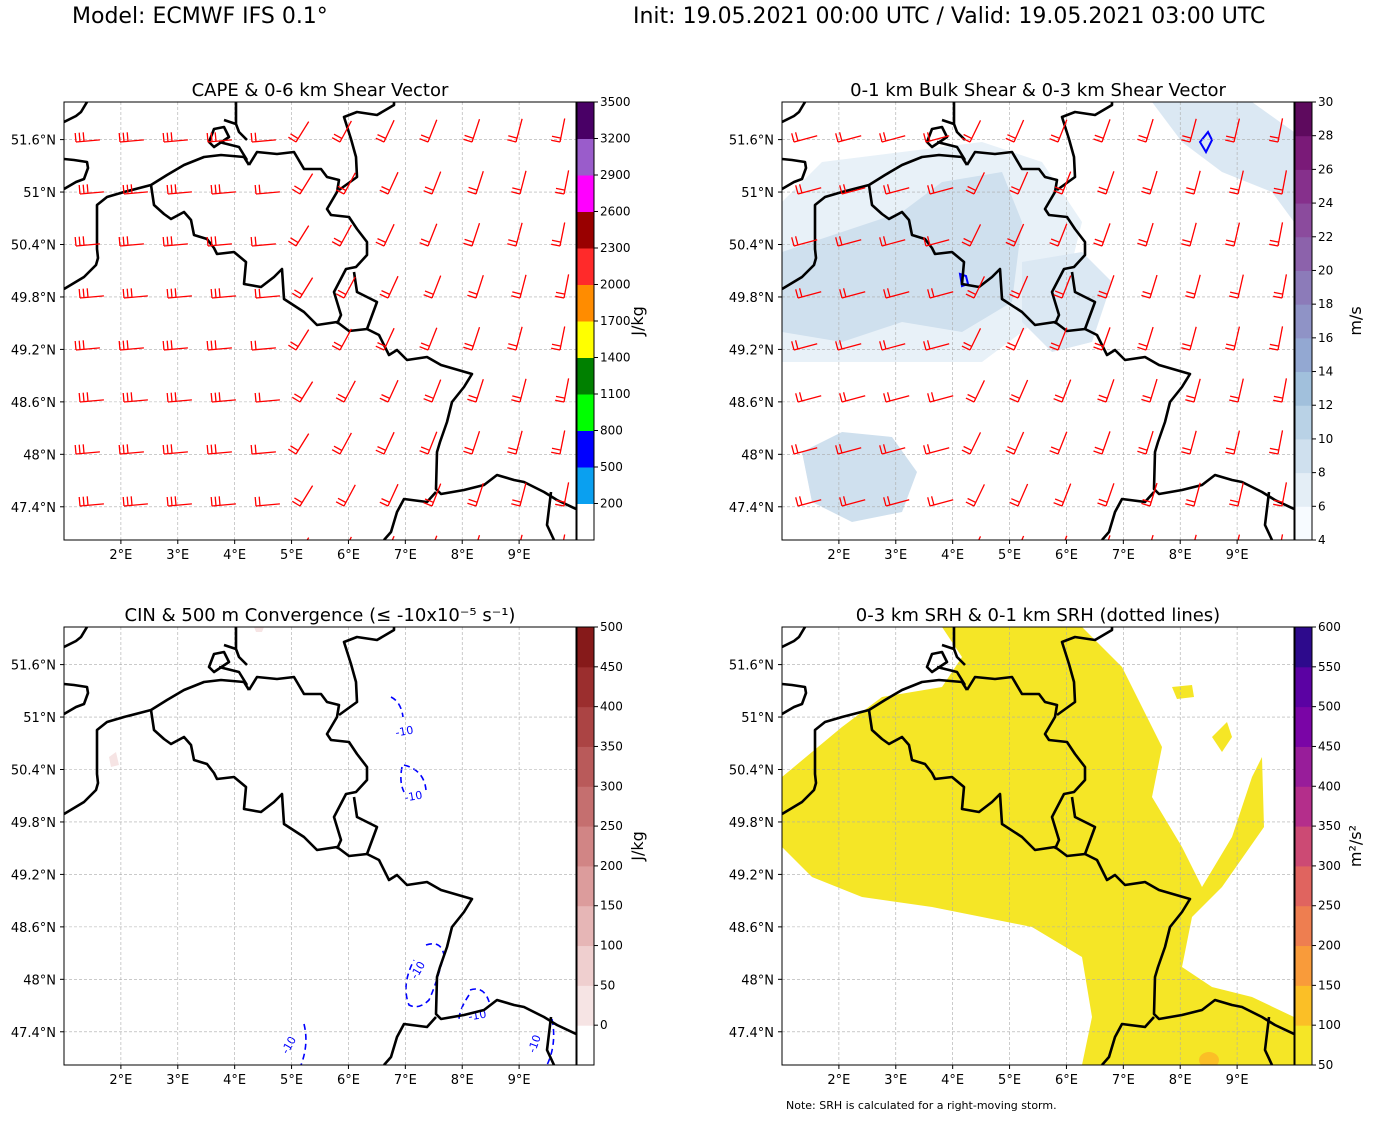 This screenshot has height=1121, width=1374. What do you see at coordinates (1325, 102) in the screenshot?
I see `colorbar-tick-label: 30` at bounding box center [1325, 102].